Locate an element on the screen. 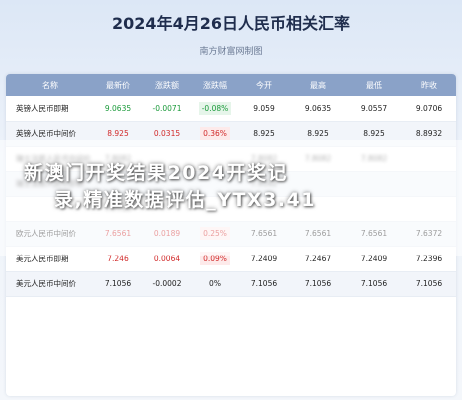 This screenshot has height=400, width=462. low-value: 7.1056 is located at coordinates (374, 283).